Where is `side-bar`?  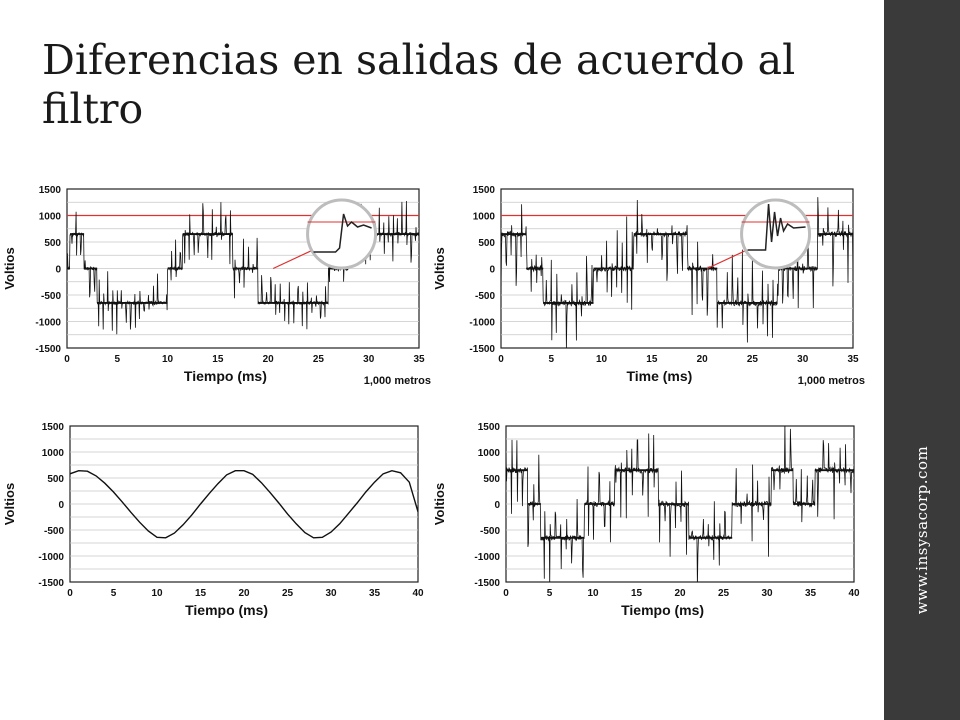
side-bar is located at coordinates (922, 360).